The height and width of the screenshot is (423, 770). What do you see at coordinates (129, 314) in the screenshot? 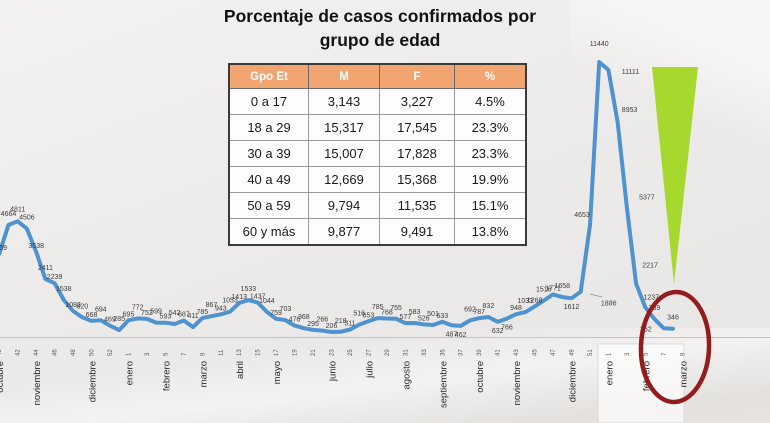
I see `data-label: 695` at bounding box center [129, 314].